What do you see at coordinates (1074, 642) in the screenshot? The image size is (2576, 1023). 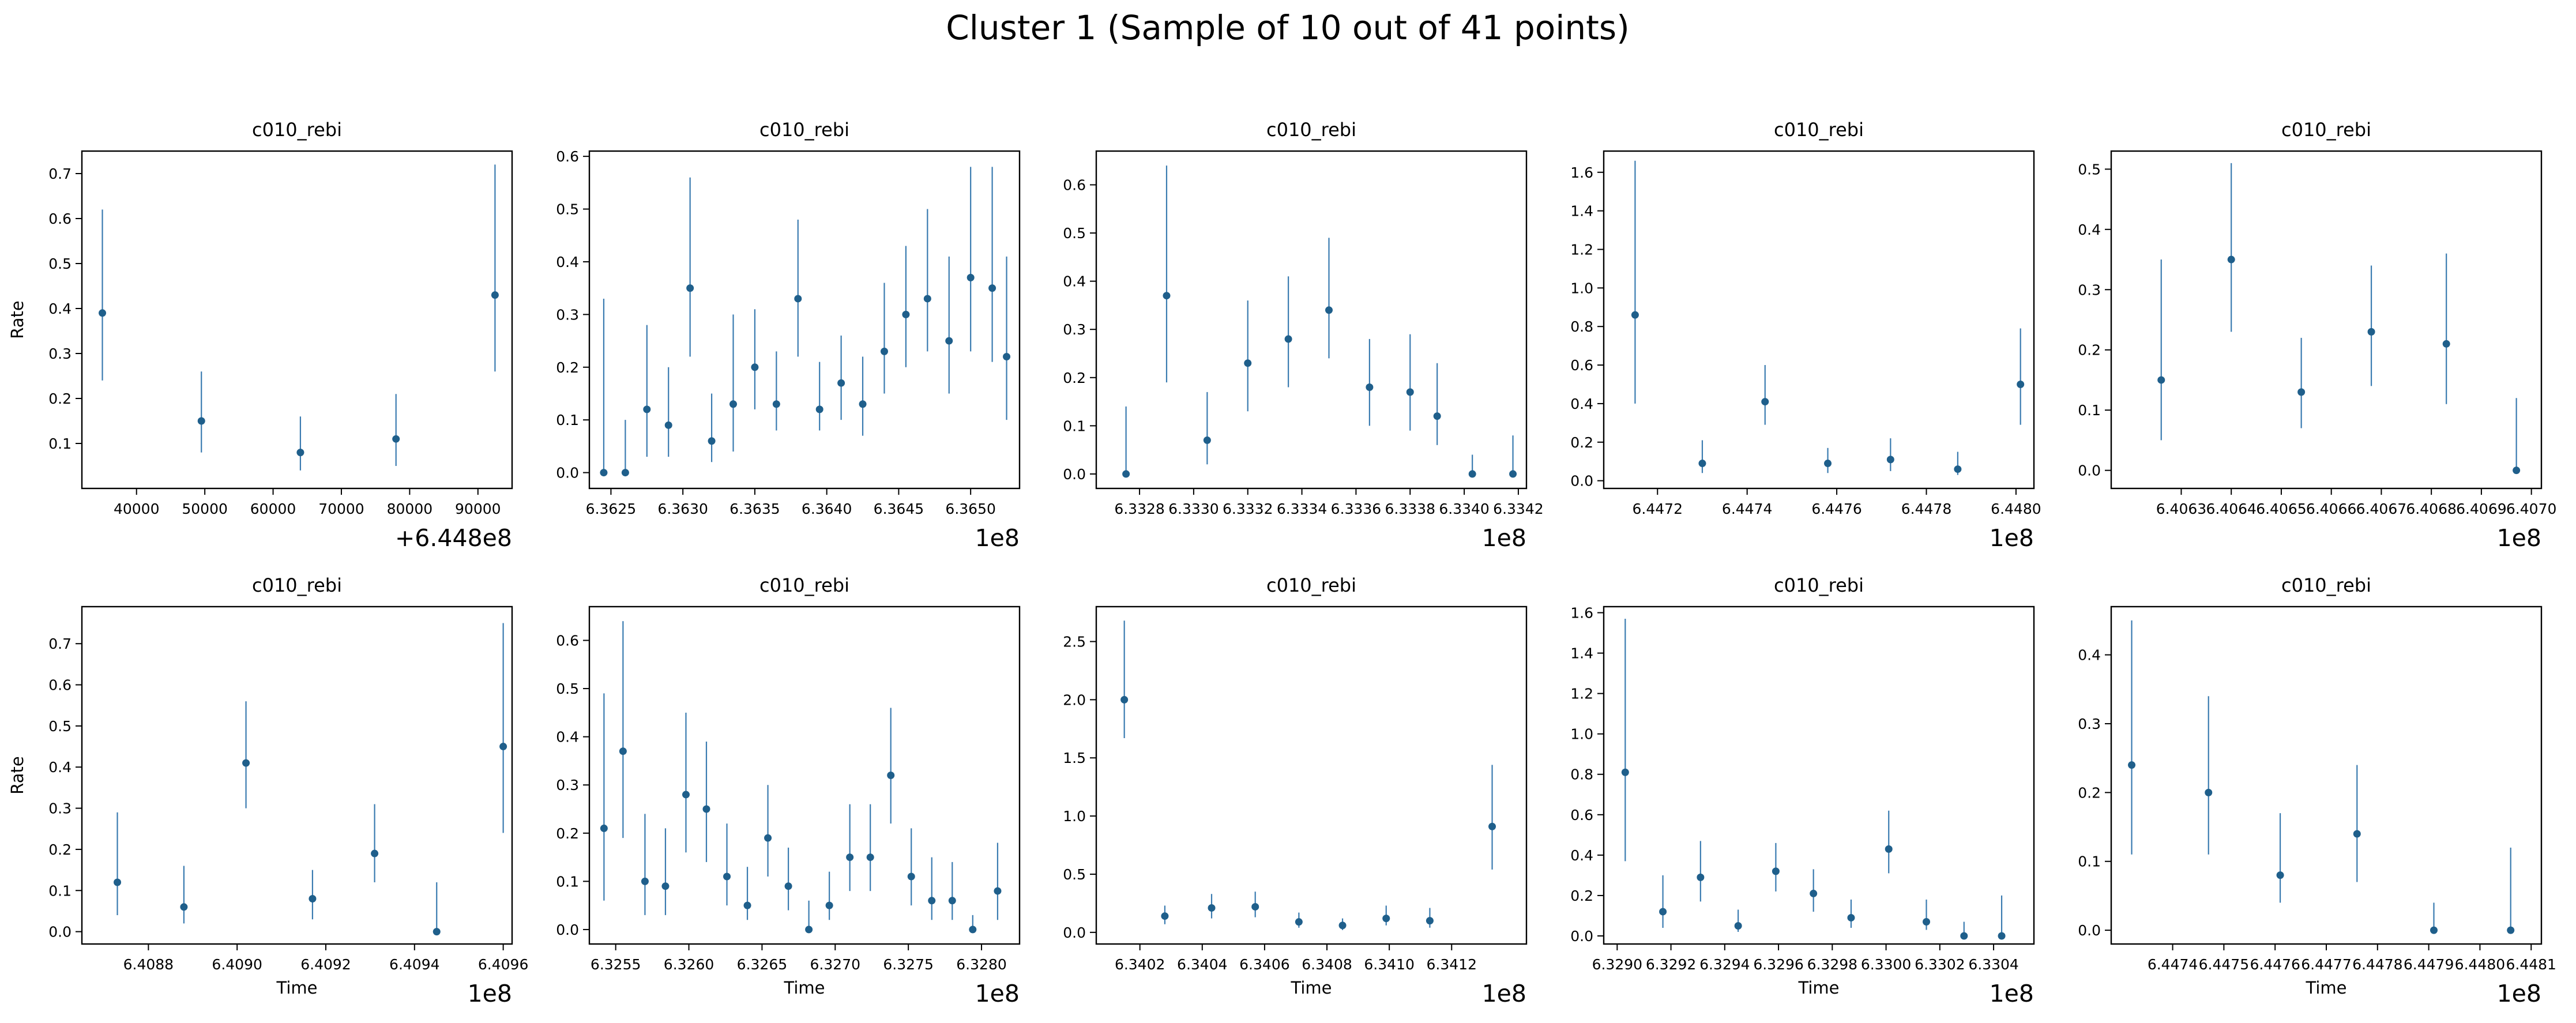 I see `y-tick-label: 2.5` at bounding box center [1074, 642].